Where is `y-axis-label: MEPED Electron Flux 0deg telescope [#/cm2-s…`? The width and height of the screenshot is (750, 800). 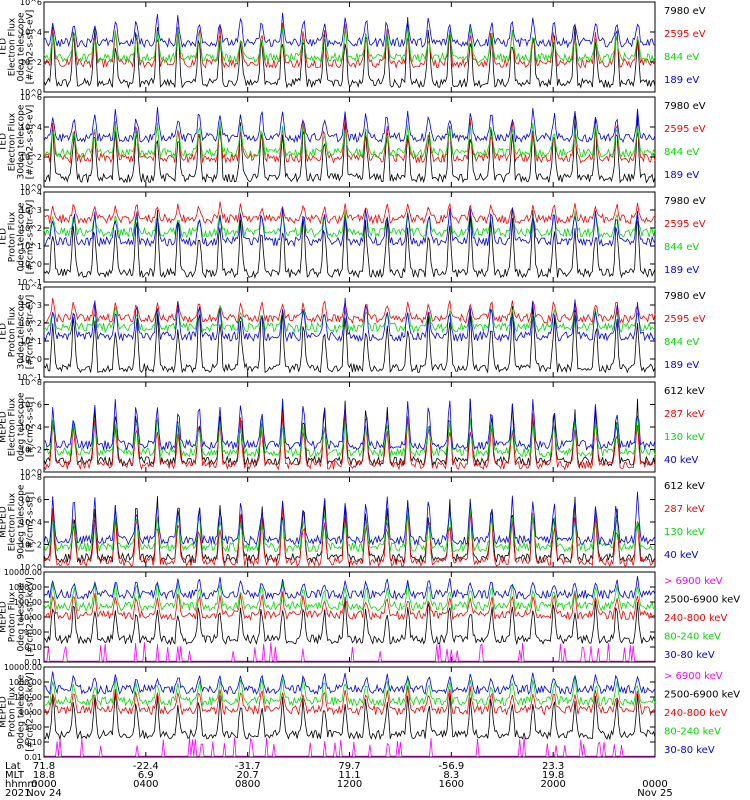 y-axis-label: MEPED Electron Flux 0deg telescope [#/cm2-s… is located at coordinates (18, 427).